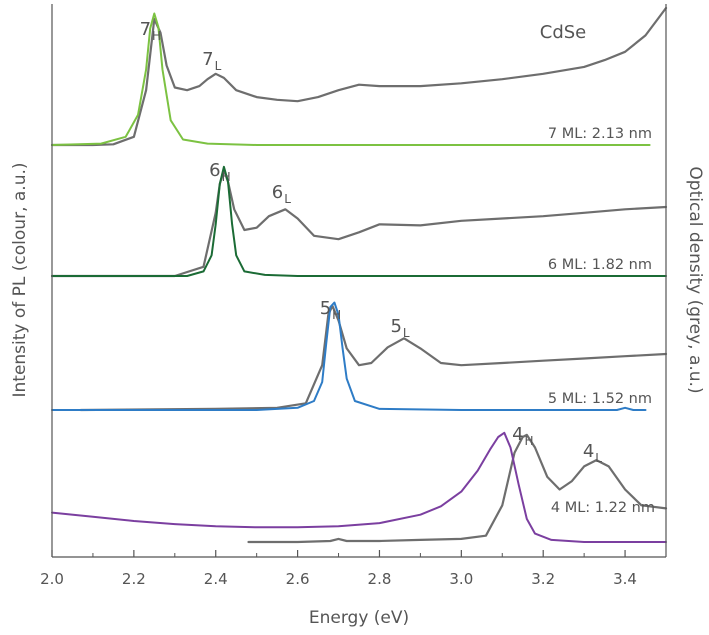 Image resolution: width=709 pixels, height=635 pixels. Describe the element at coordinates (603, 508) in the screenshot. I see `thickness-label-4: 4 ML: 1.22 nm` at that location.